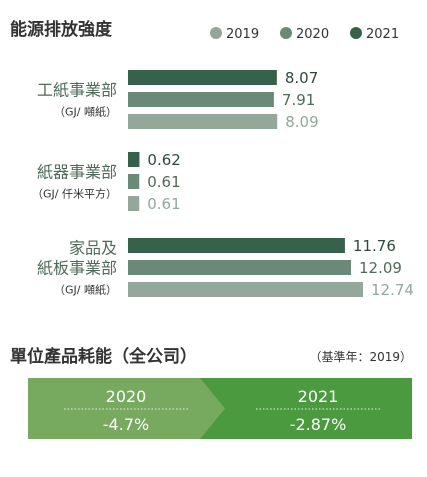 The height and width of the screenshot is (477, 427). Describe the element at coordinates (318, 424) in the screenshot. I see `summary-change: -2.87%` at that location.